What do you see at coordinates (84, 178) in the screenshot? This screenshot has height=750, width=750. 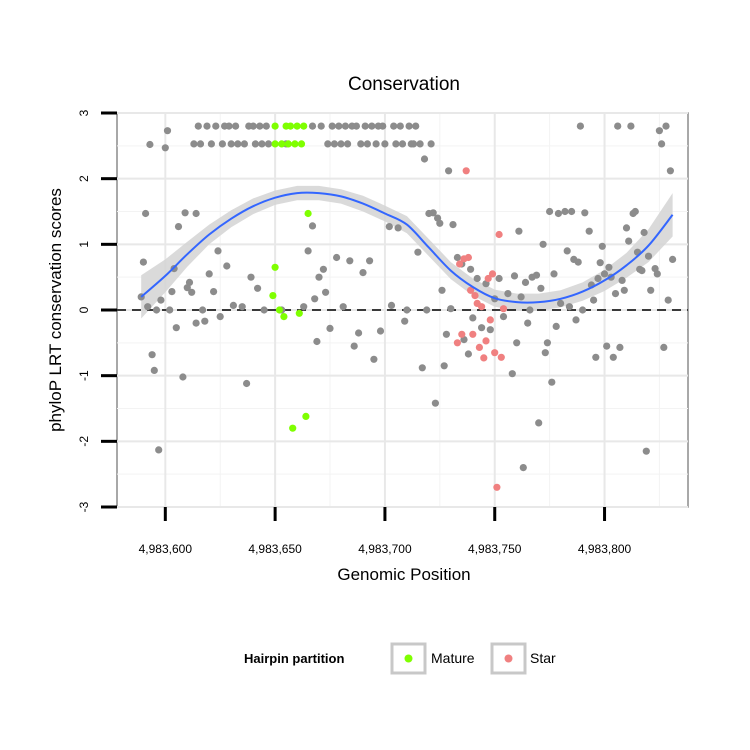 I see `y-tick-label-5: 2` at bounding box center [84, 178].